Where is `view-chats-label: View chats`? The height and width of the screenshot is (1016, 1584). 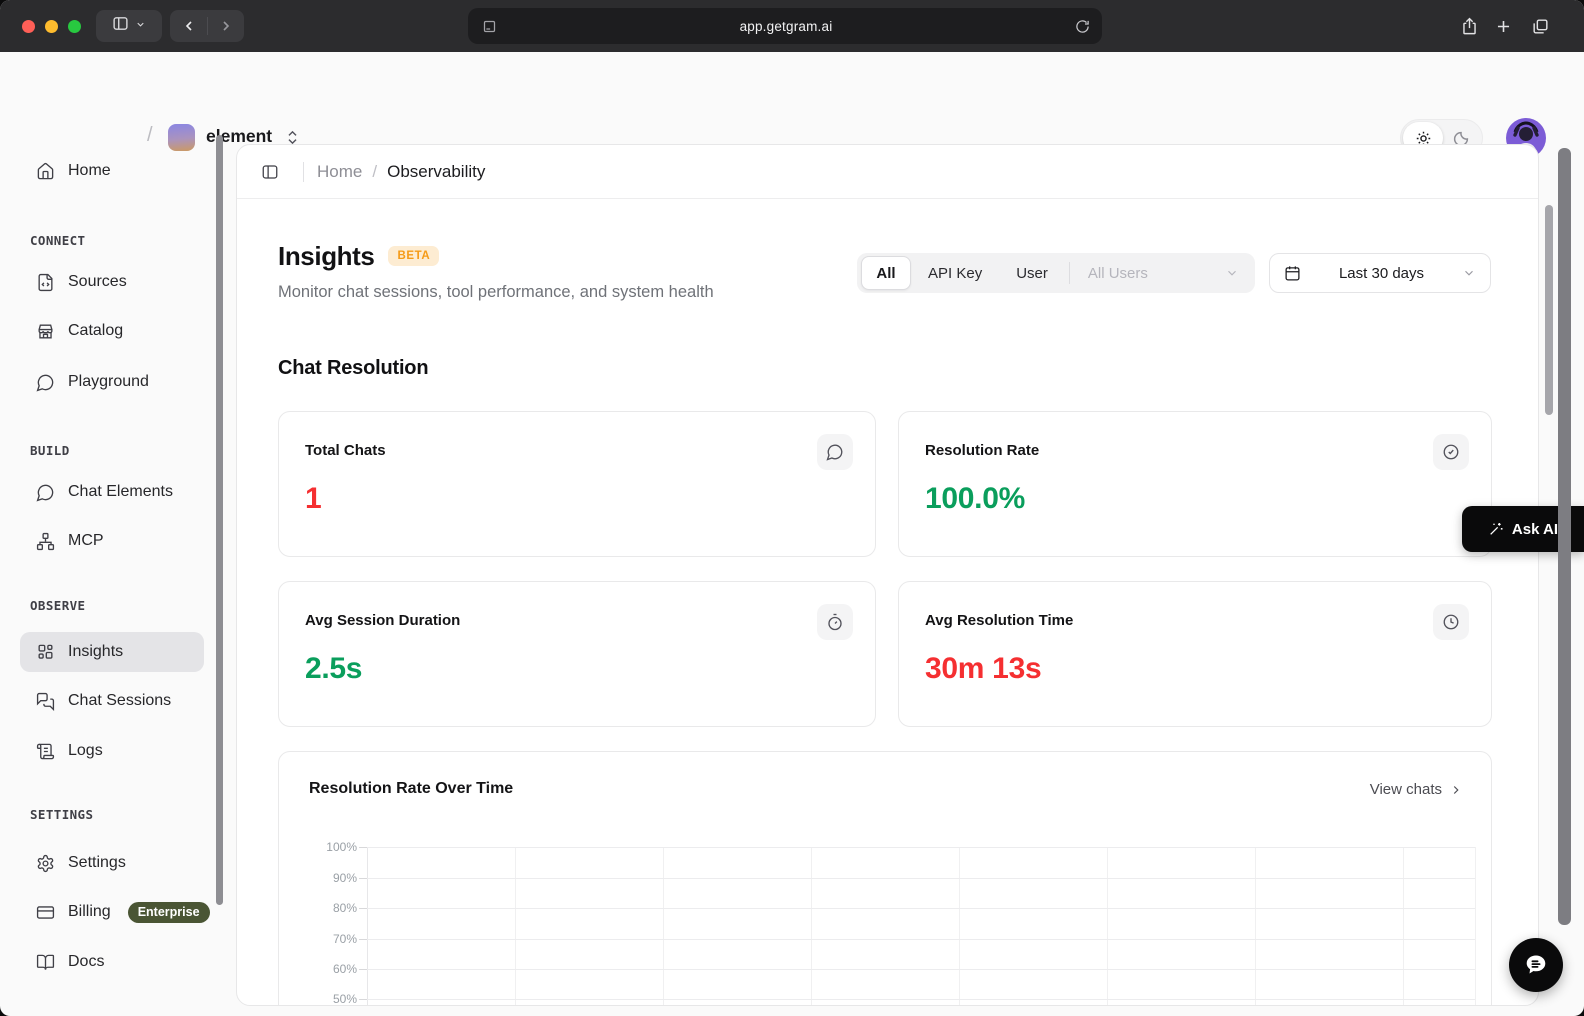 view-chats-label: View chats is located at coordinates (1405, 789).